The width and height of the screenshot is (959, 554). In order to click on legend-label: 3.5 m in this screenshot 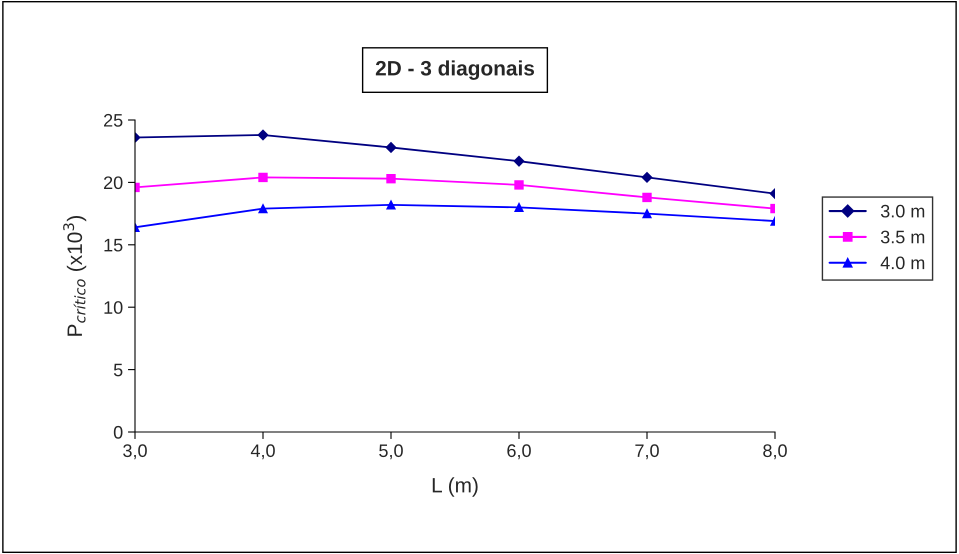, I will do `click(902, 237)`.